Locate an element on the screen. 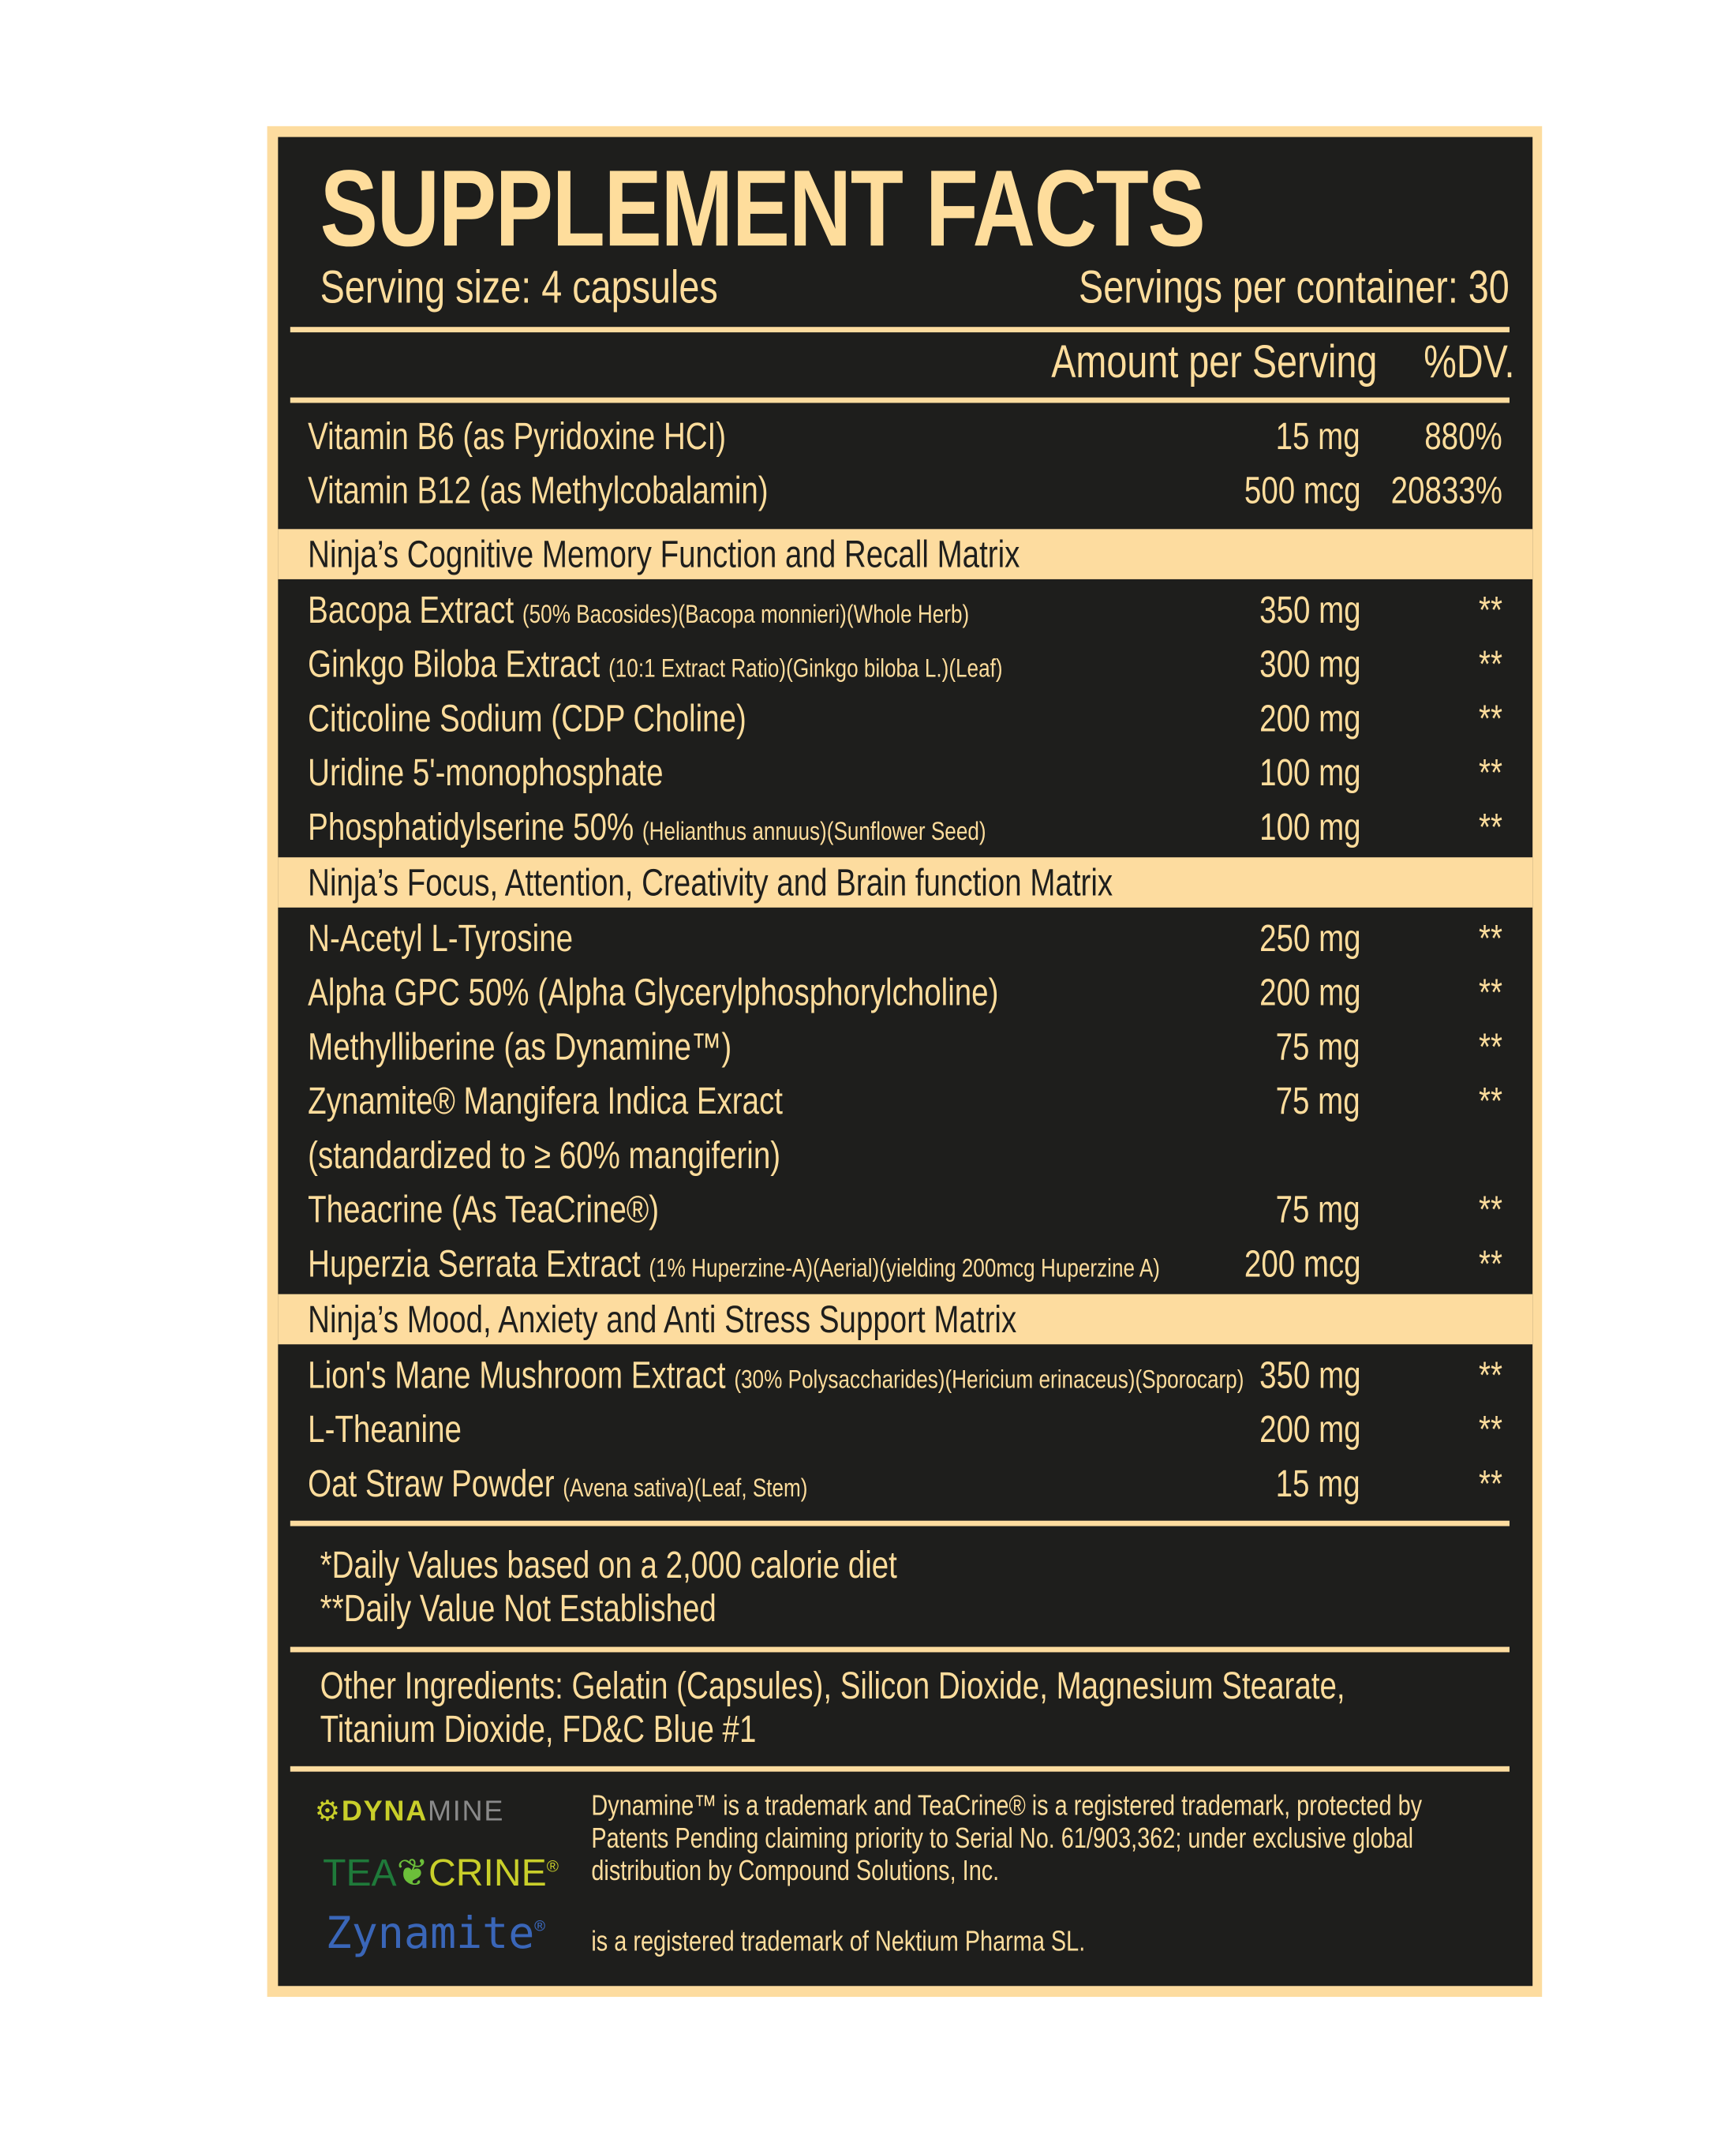 The height and width of the screenshot is (2146, 1736). trademark-text: distribution by Compound Solutions, Inc. is located at coordinates (795, 1872).